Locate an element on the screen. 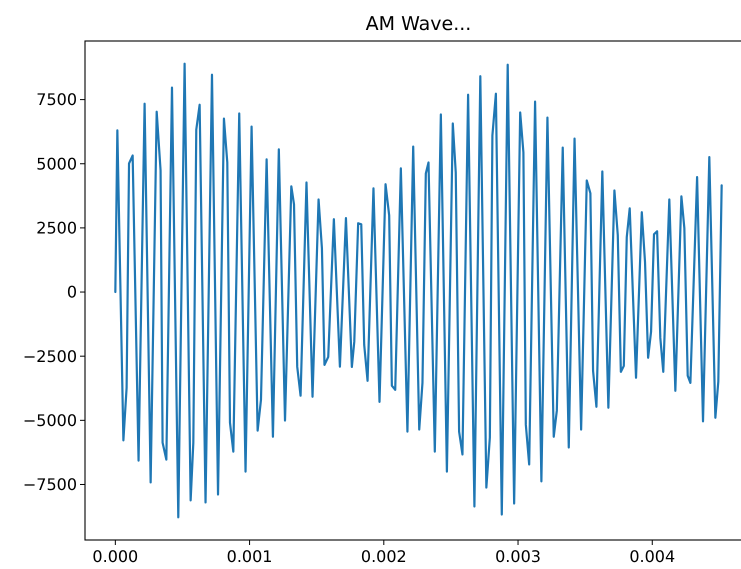  y-tick-label: −7500 is located at coordinates (49, 484).